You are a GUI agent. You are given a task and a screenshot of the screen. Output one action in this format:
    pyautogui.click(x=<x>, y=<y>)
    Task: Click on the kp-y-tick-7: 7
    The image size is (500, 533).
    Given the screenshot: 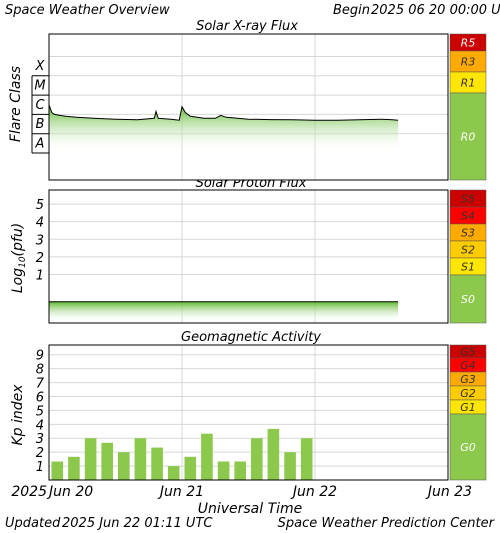 What is the action you would take?
    pyautogui.click(x=40, y=384)
    